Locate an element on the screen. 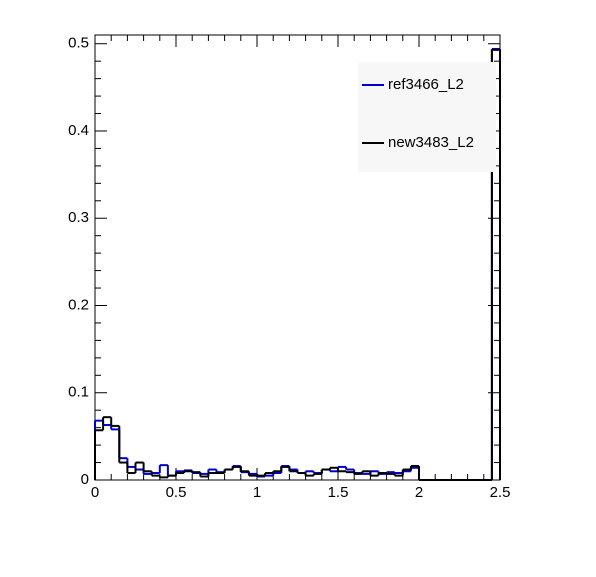 This screenshot has height=577, width=596. y-tick-label: 0 is located at coordinates (85, 479).